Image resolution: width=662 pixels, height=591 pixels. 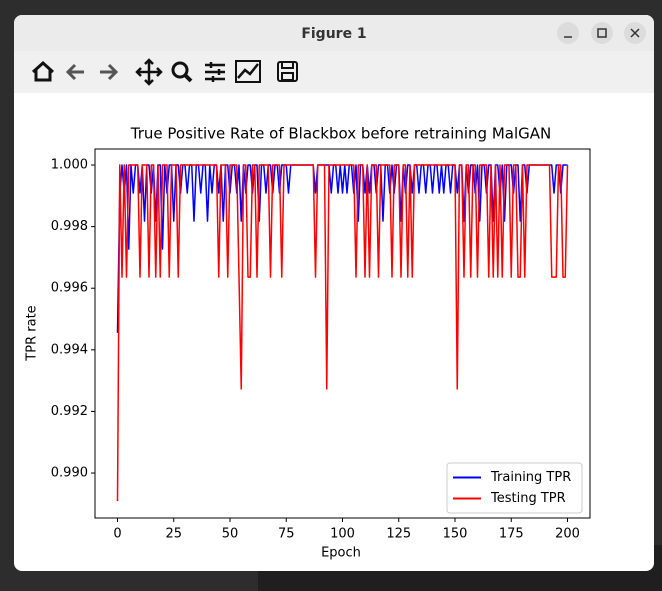 What do you see at coordinates (109, 72) in the screenshot?
I see `forward-button` at bounding box center [109, 72].